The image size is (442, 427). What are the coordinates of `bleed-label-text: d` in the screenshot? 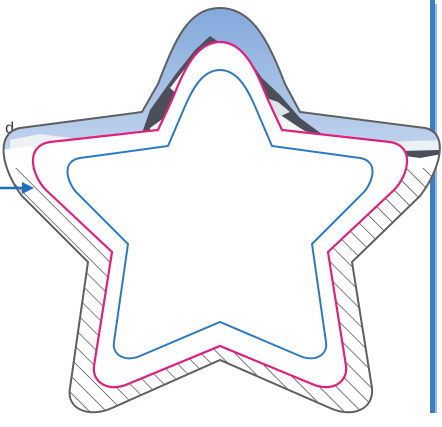 It's located at (9, 128).